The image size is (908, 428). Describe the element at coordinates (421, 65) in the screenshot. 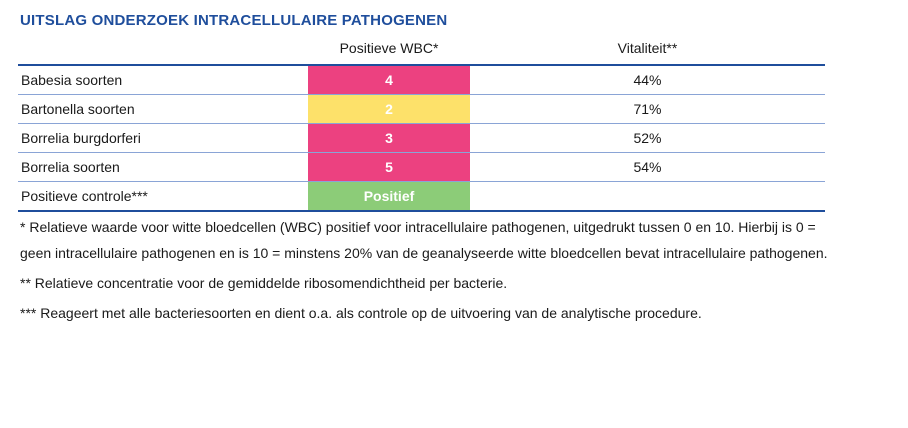

I see `table-top-rule` at that location.